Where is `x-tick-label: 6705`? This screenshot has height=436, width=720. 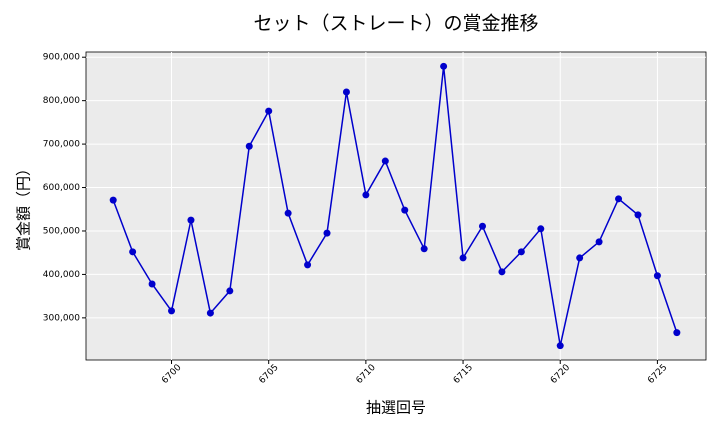 x-tick-label: 6705 is located at coordinates (268, 374).